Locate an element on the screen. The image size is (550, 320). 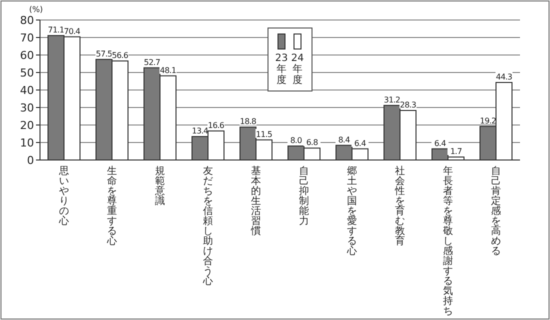
y-tick-label: 70 is located at coordinates (27, 38).